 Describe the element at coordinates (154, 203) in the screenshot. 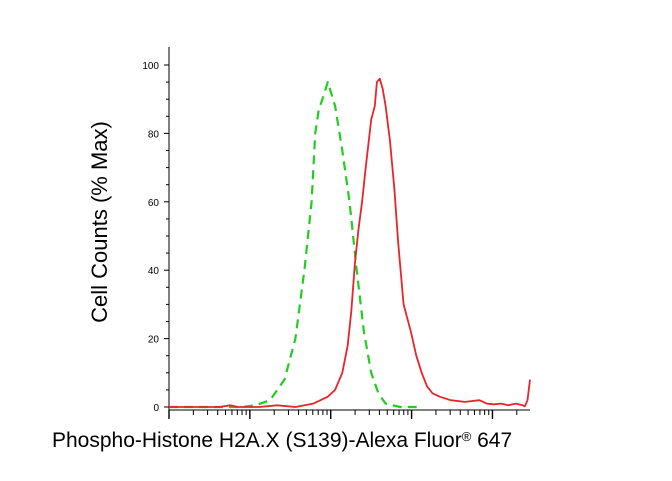

I see `y-tick-label: 60` at that location.